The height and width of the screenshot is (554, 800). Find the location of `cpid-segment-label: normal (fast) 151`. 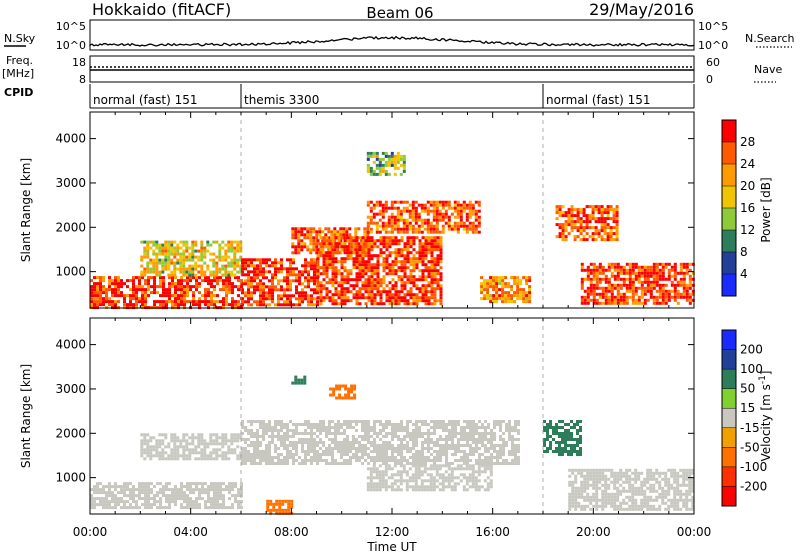

cpid-segment-label: normal (fast) 151 is located at coordinates (145, 100).